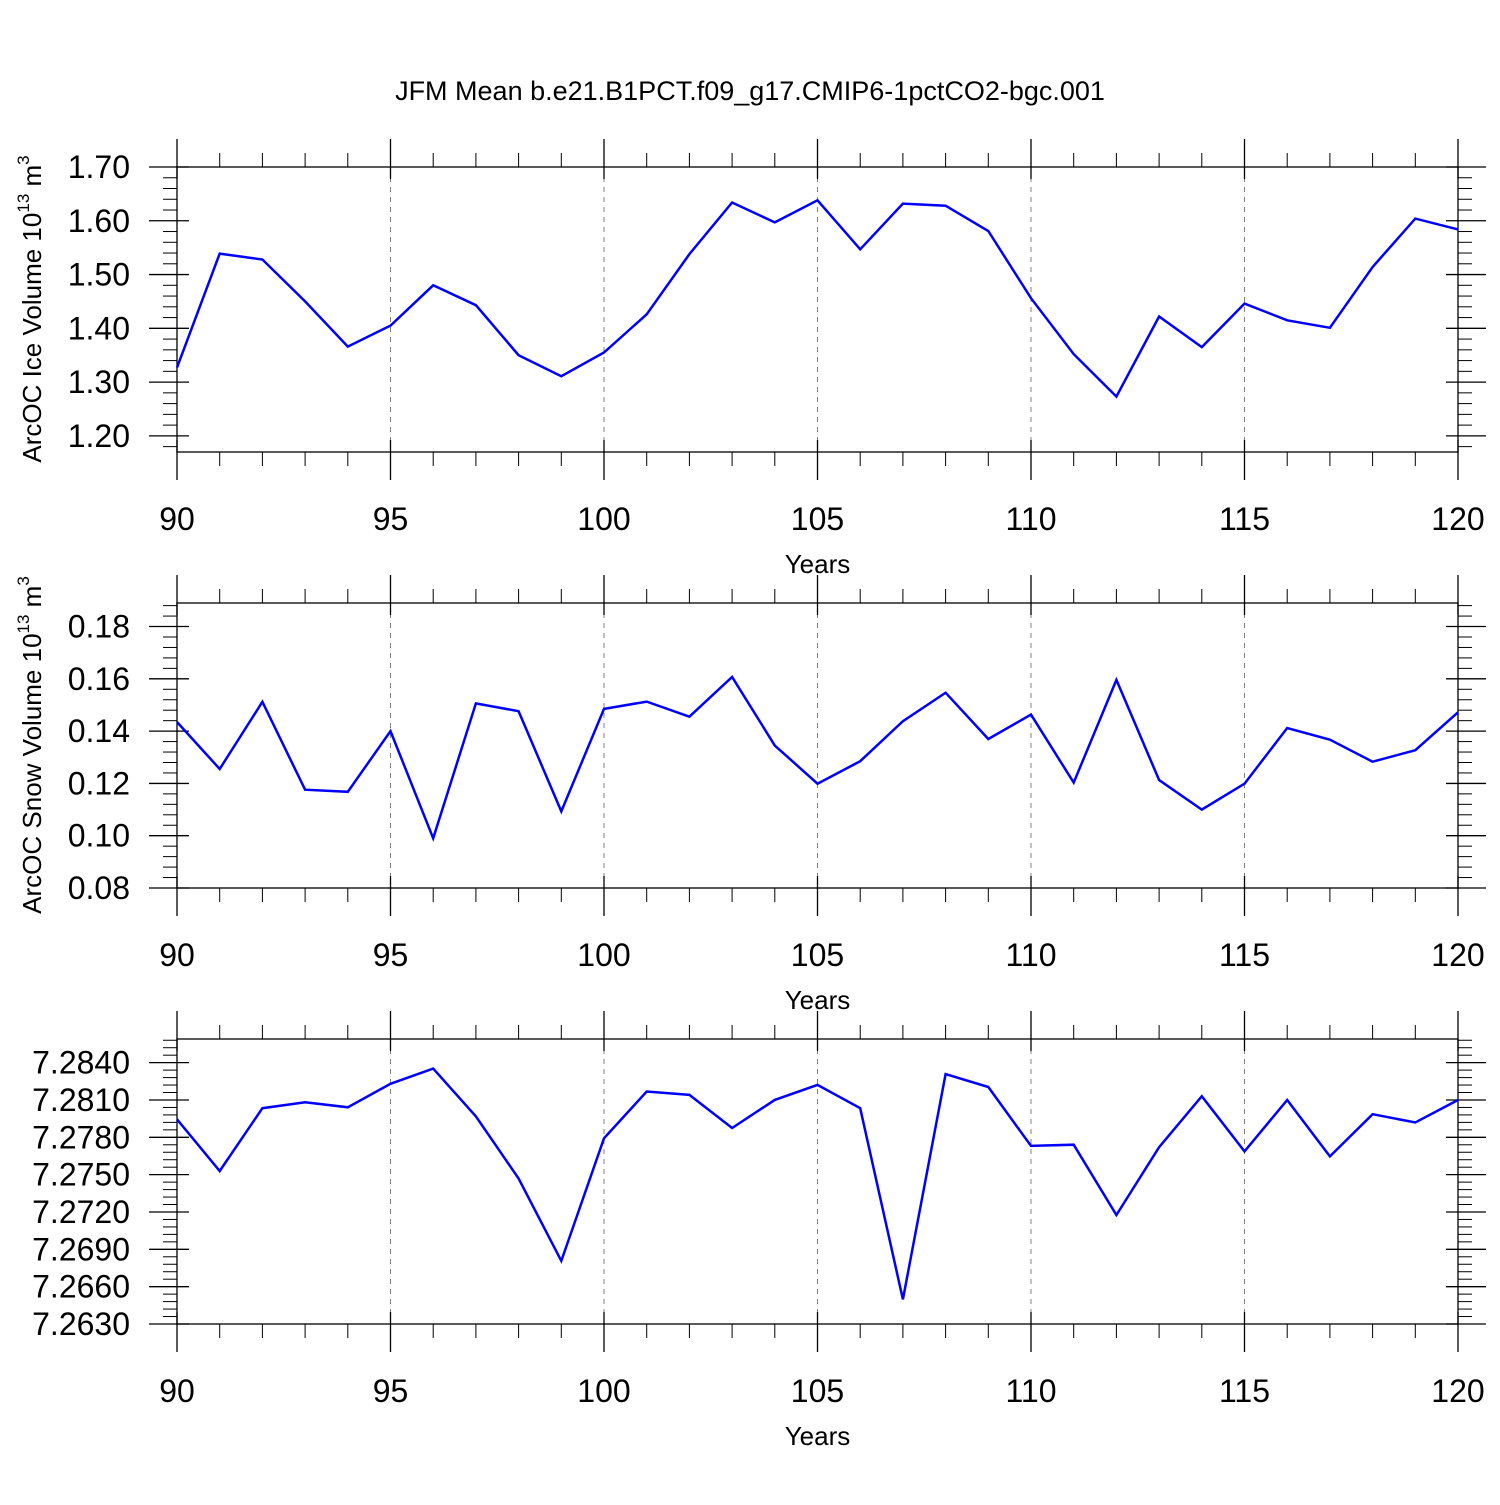 This screenshot has height=1505, width=1500. Describe the element at coordinates (99, 888) in the screenshot. I see `y-tick-label: 0.08` at that location.